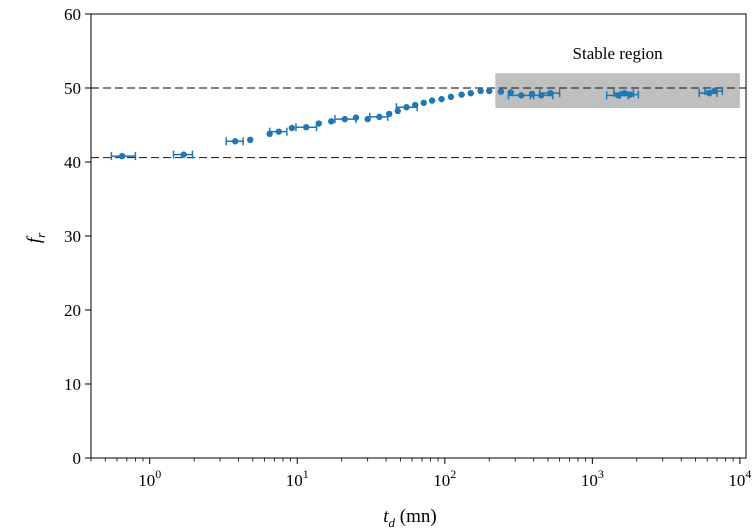  I want to click on x-axis-label: td (mn), so click(409, 518).